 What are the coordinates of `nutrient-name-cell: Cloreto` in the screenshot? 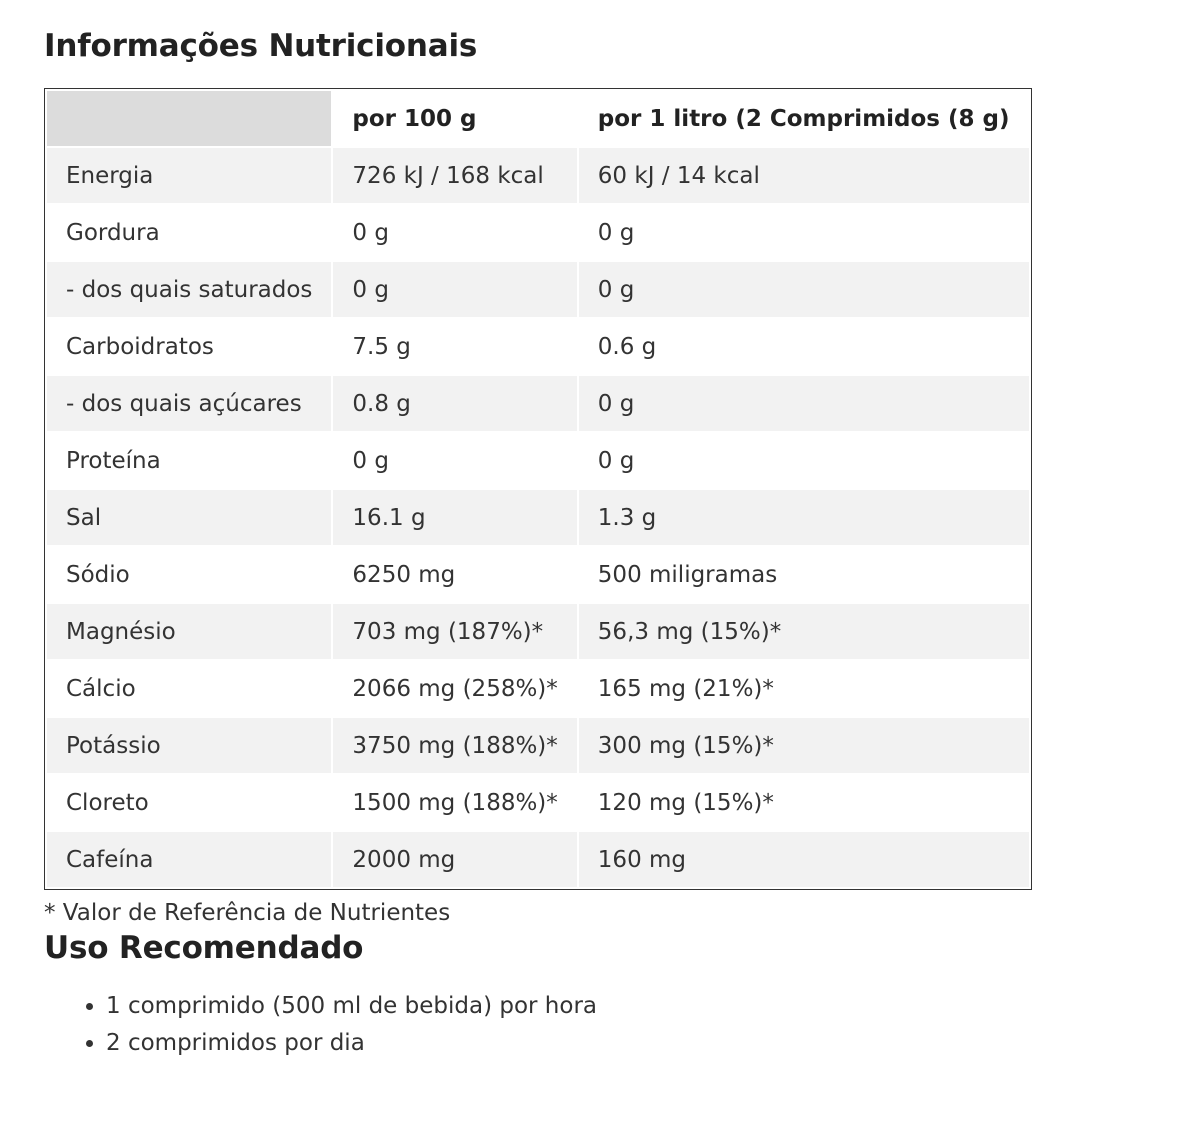 It's located at (189, 802).